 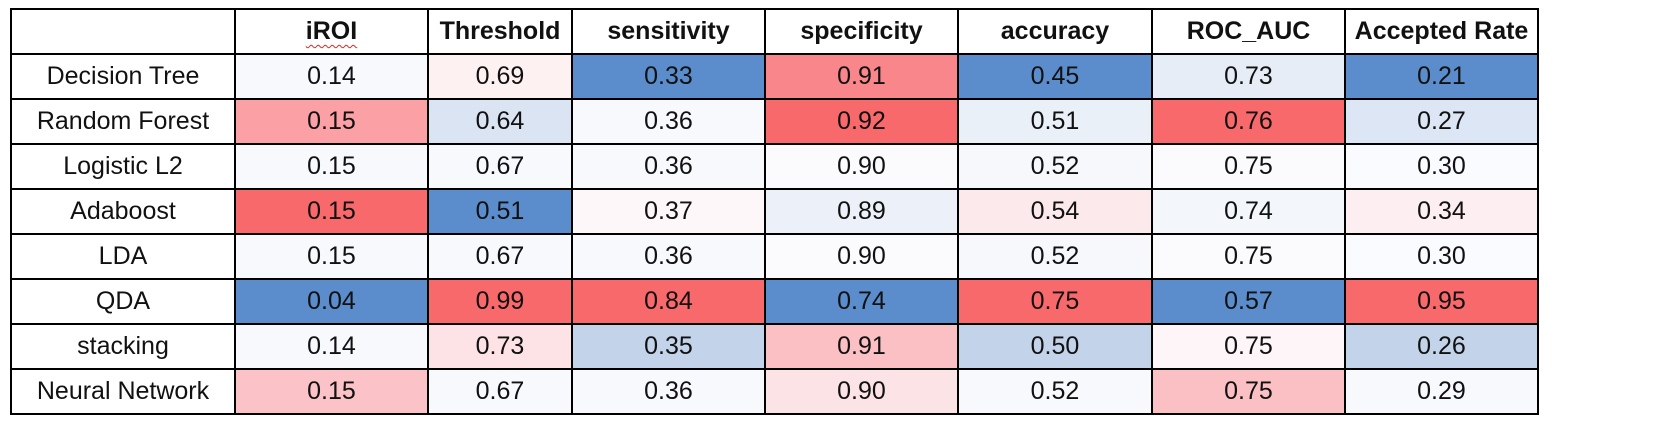 What do you see at coordinates (1055, 211) in the screenshot?
I see `cell-accuracy: 0.54` at bounding box center [1055, 211].